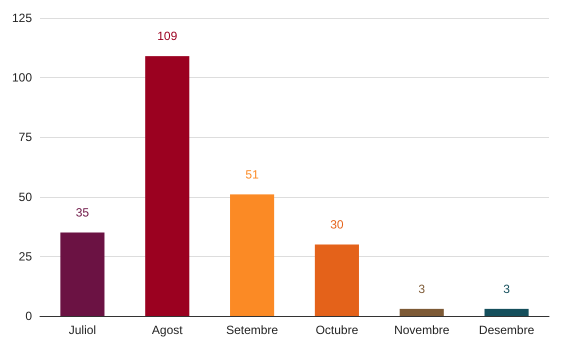 This screenshot has height=349, width=567. I want to click on y-tick-label: 25, so click(25, 256).